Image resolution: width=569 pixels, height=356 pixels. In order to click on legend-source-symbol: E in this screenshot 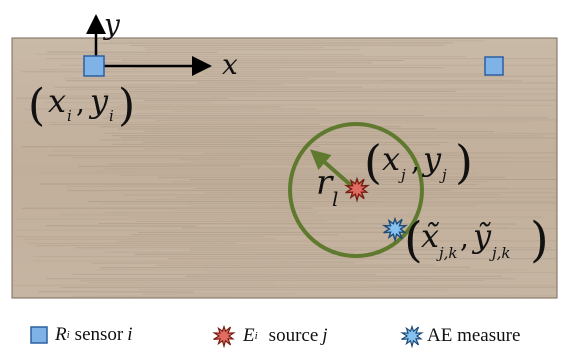, I will do `click(249, 335)`.